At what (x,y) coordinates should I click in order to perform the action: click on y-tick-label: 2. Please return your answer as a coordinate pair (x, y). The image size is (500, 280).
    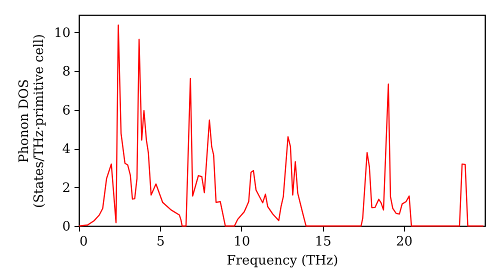
    Looking at the image, I should click on (66, 188).